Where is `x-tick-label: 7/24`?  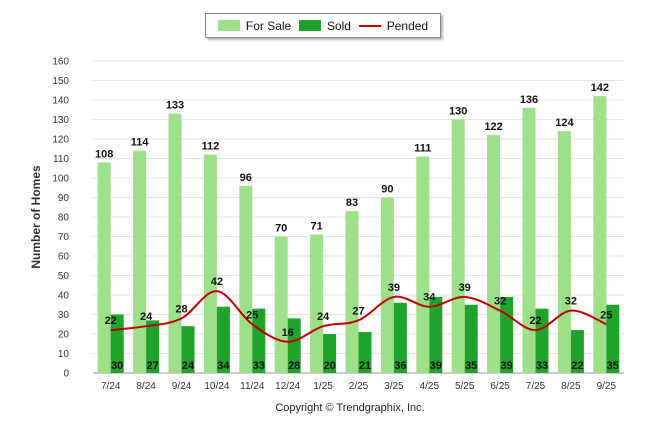
x-tick-label: 7/24 is located at coordinates (111, 386).